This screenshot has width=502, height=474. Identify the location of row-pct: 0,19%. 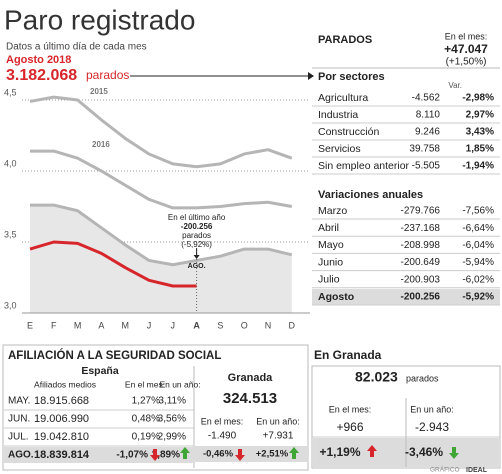
(146, 437).